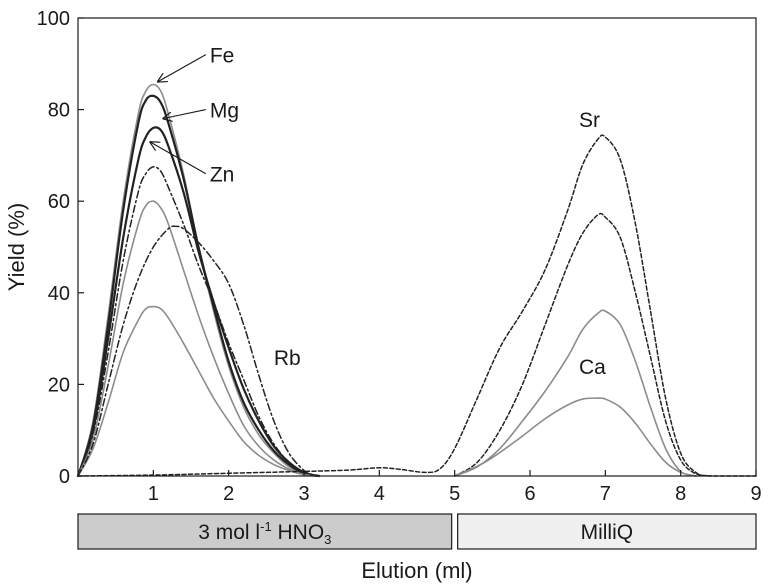 The image size is (768, 588). Describe the element at coordinates (529, 494) in the screenshot. I see `x-tick-label: 6` at that location.